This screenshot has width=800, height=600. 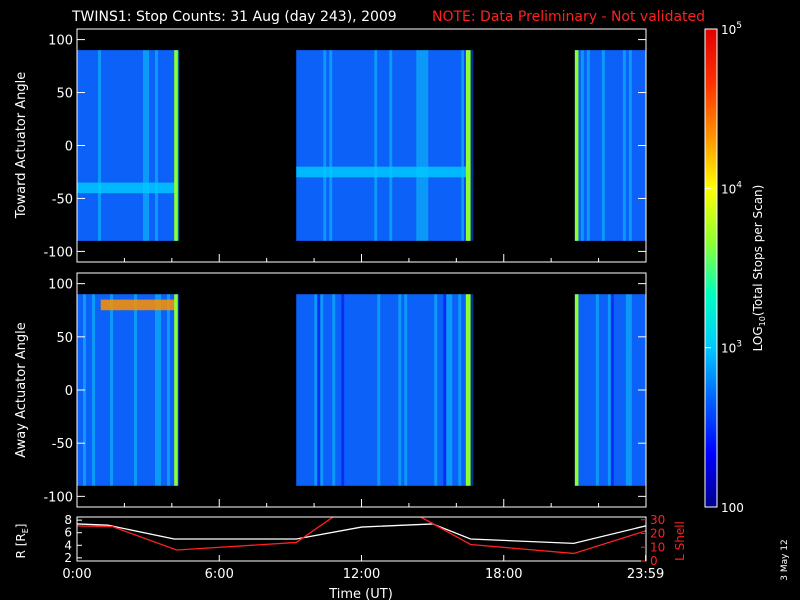 What do you see at coordinates (758, 338) in the screenshot?
I see `colorbar-label-log: LOG` at bounding box center [758, 338].